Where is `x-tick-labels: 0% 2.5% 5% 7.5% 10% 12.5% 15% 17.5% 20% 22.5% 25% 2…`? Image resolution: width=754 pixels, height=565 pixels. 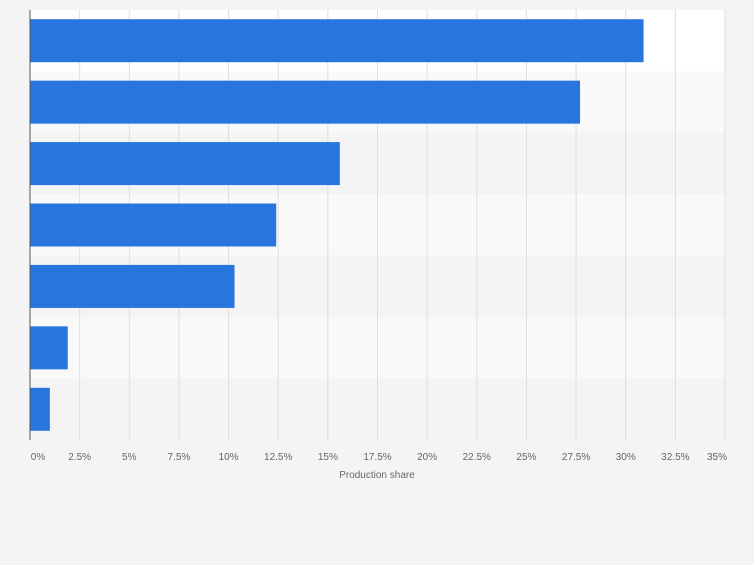 x-tick-labels: 0% 2.5% 5% 7.5% 10% 12.5% 15% 17.5% 20% 22.5% 25% 2… is located at coordinates (379, 457).